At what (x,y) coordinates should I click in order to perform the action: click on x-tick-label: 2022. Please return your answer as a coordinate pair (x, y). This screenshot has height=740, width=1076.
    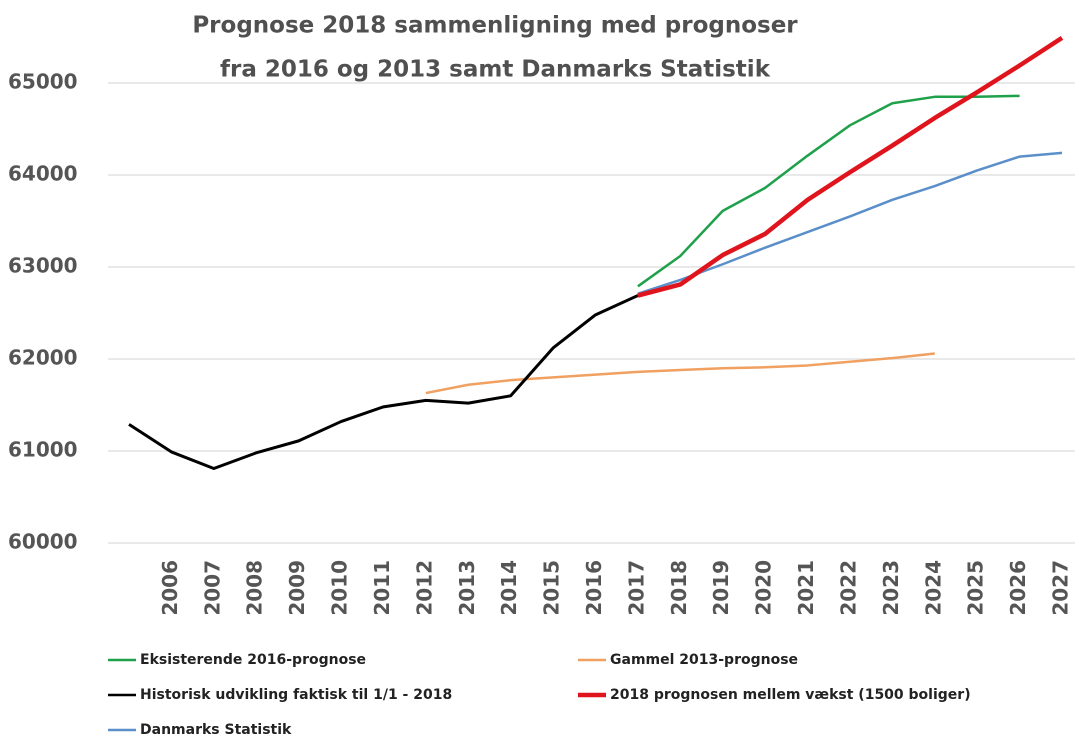
    Looking at the image, I should click on (848, 588).